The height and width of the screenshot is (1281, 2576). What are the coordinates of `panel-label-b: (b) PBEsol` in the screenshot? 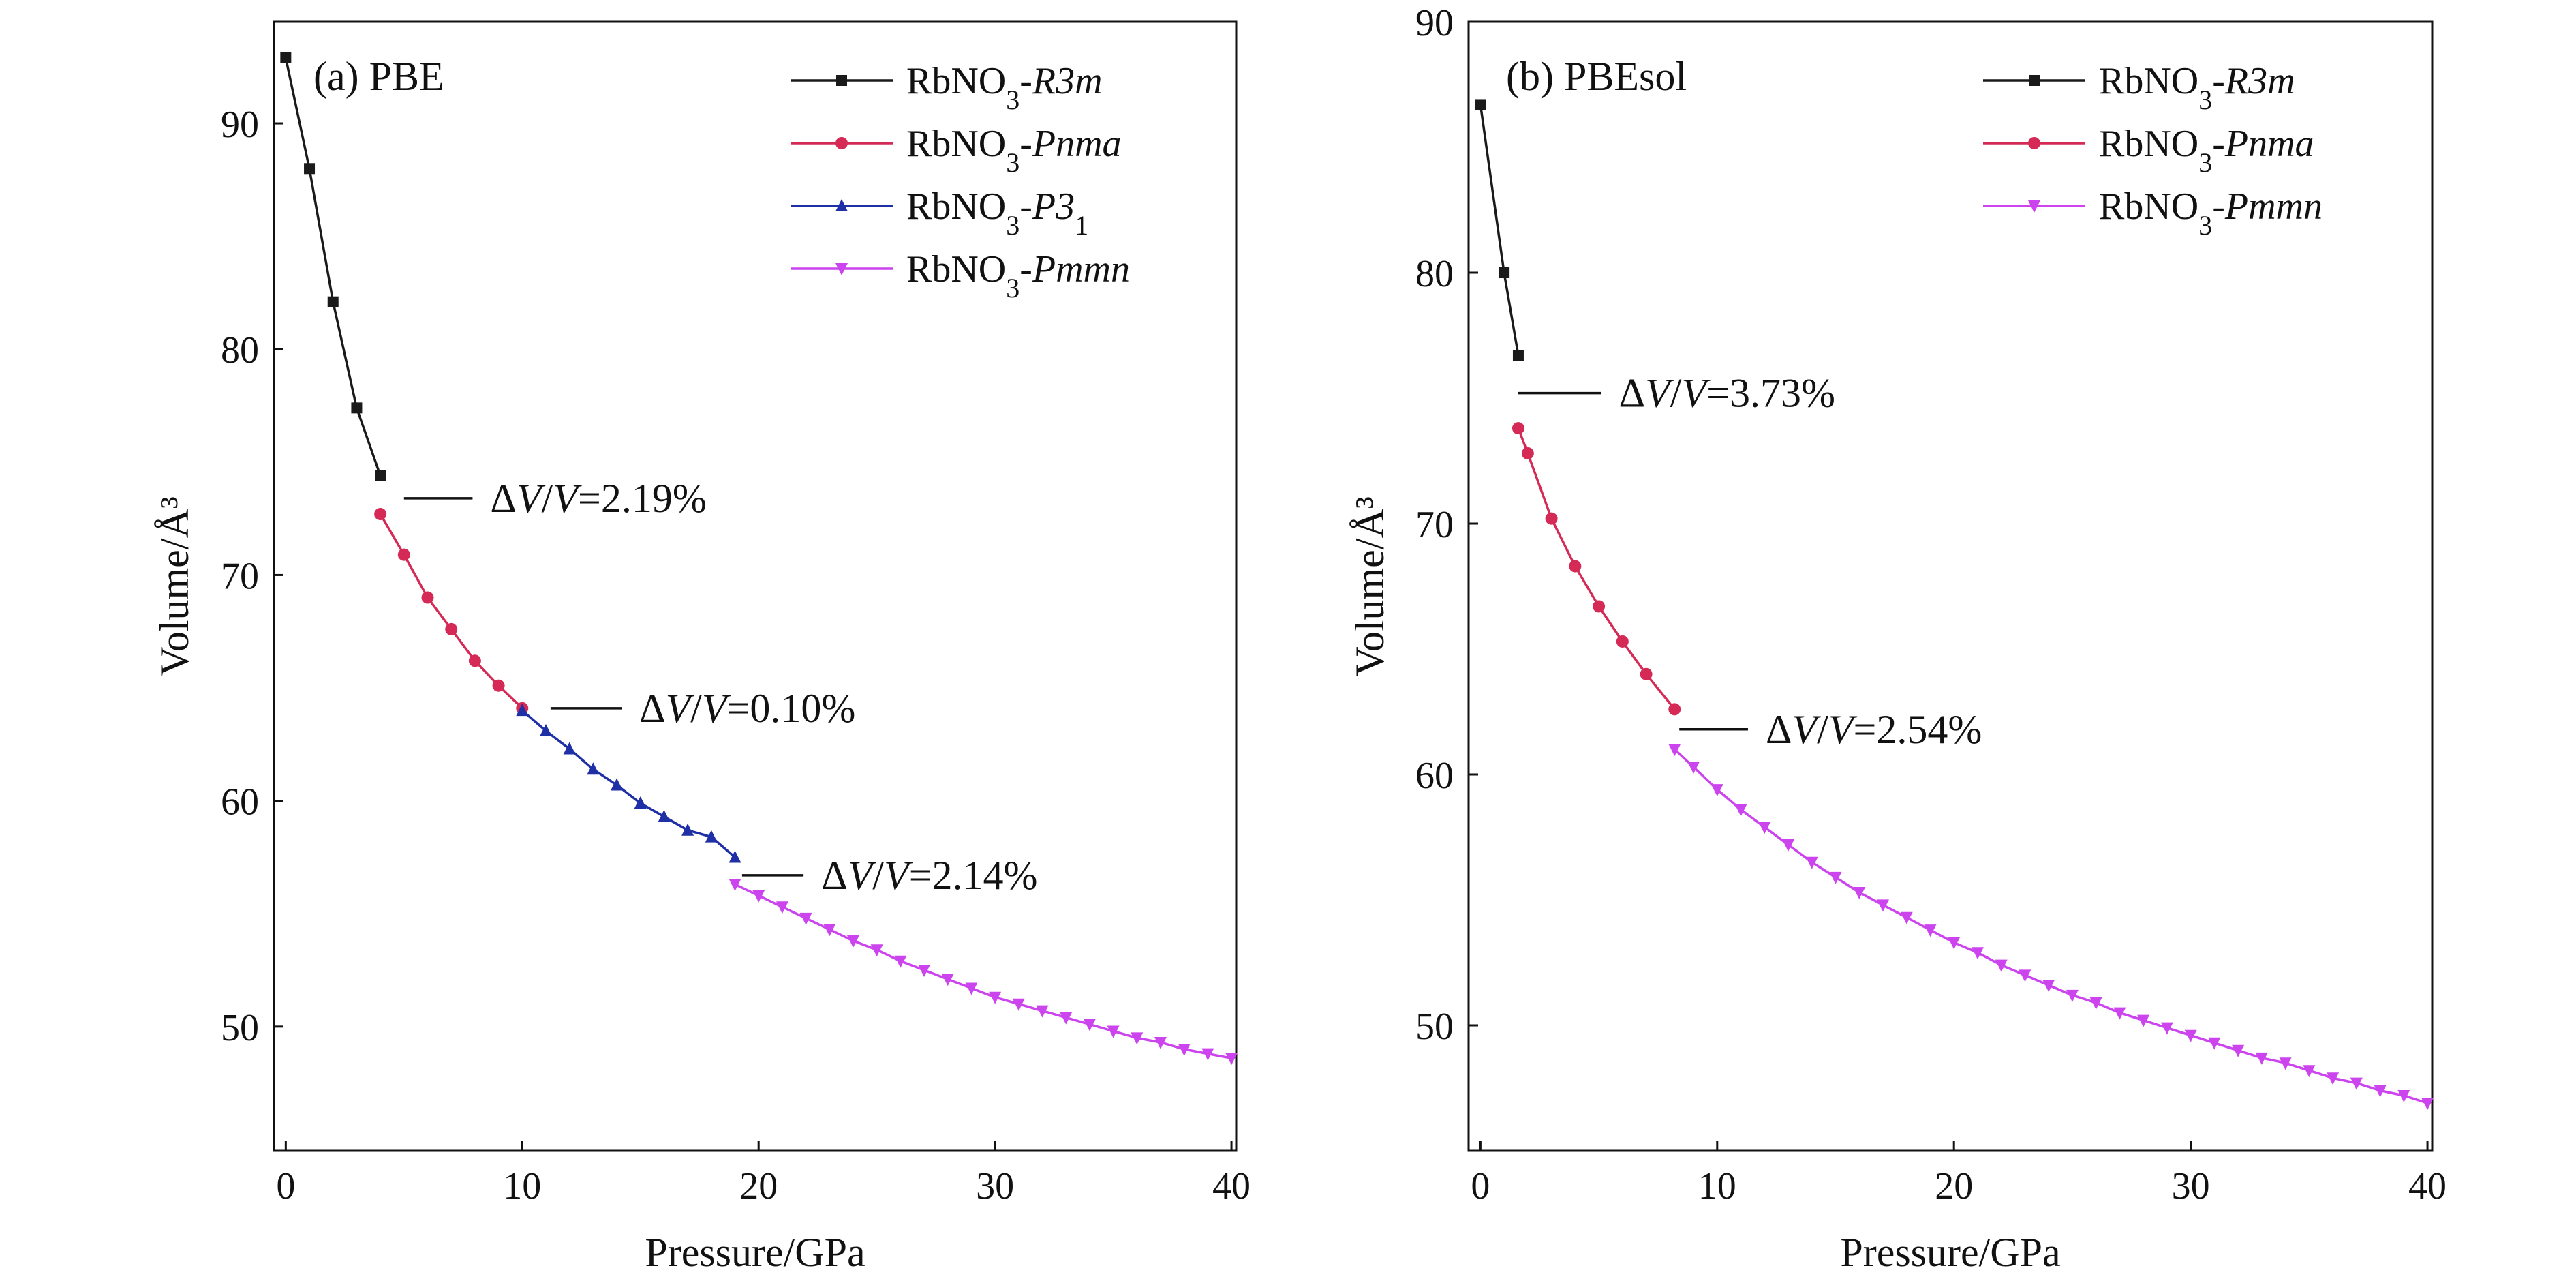 It's located at (1596, 76).